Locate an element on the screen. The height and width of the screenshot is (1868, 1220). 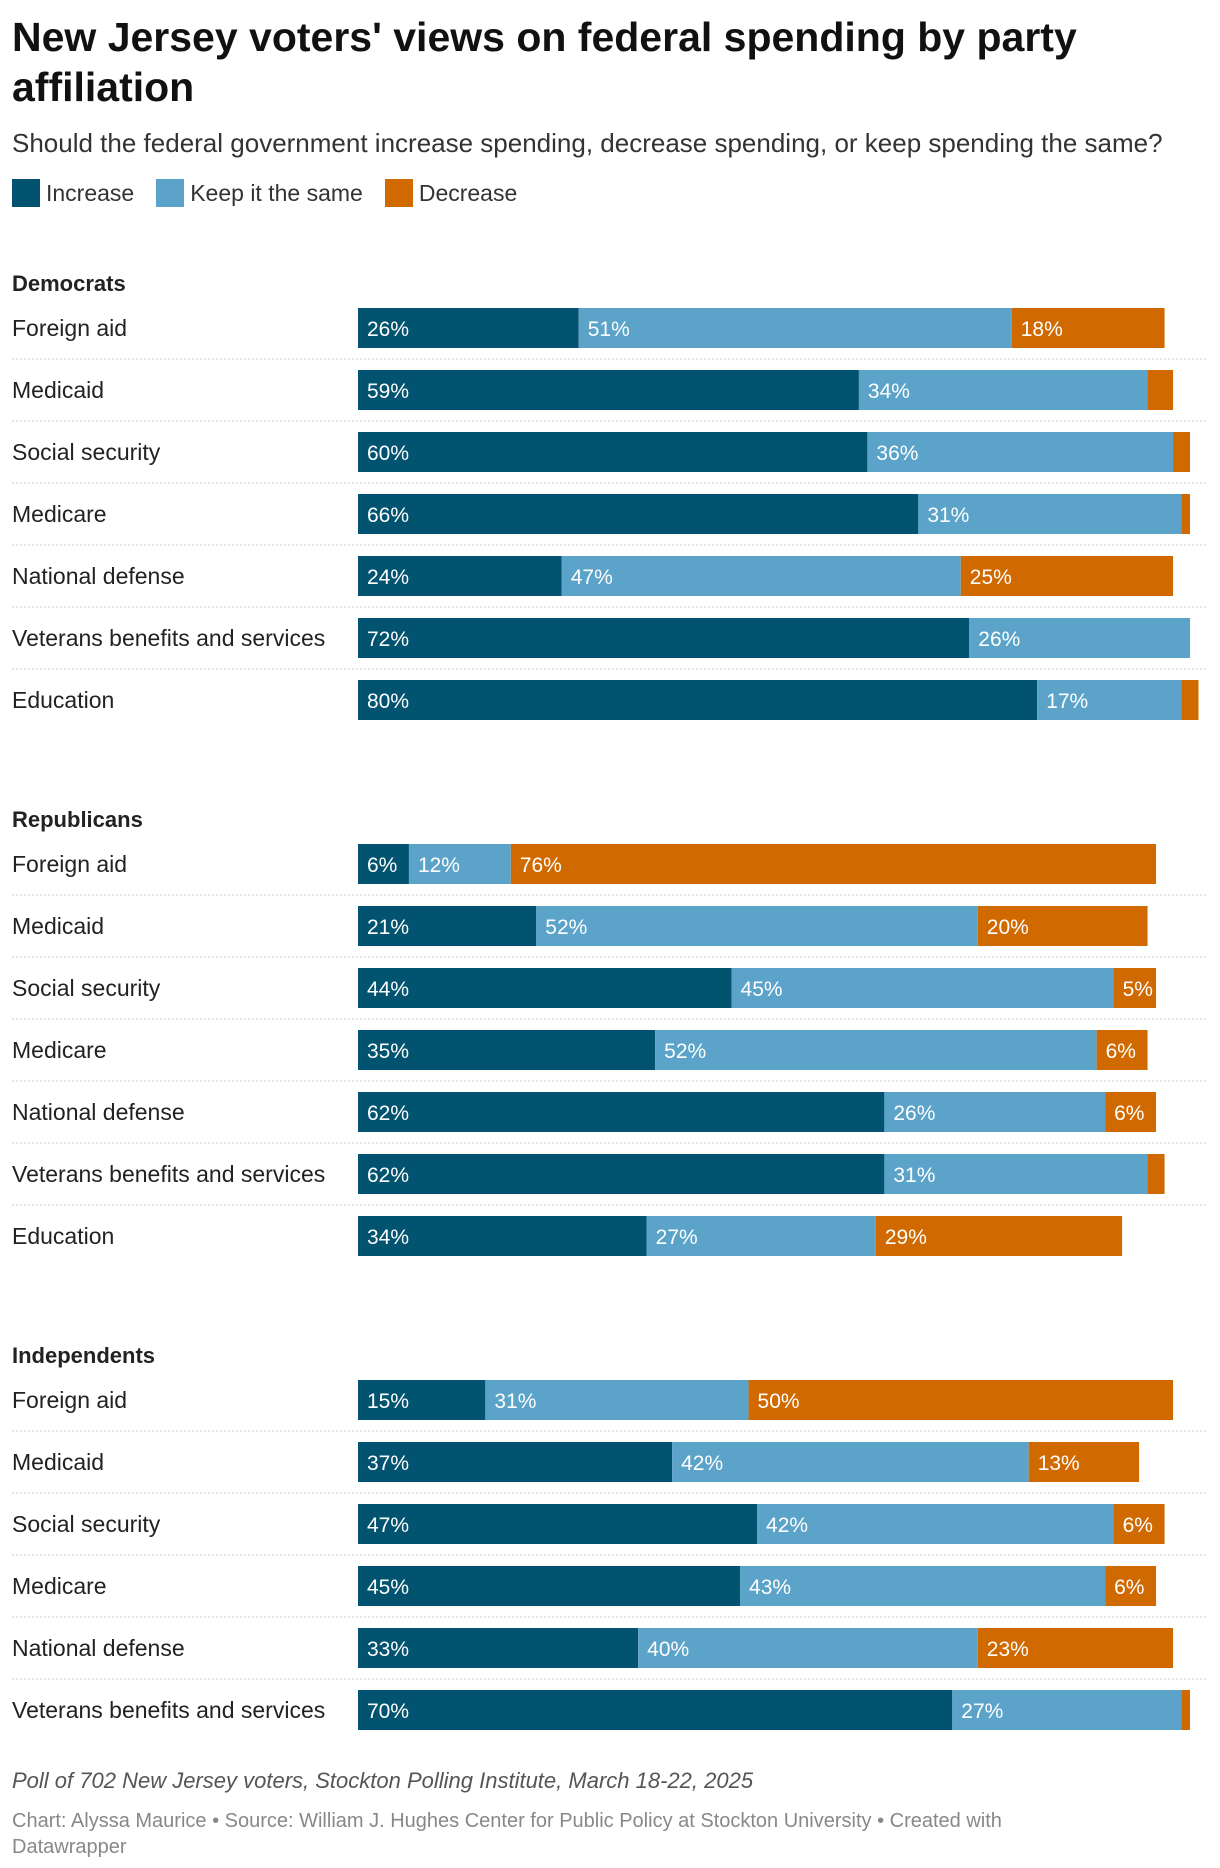
value-label-independents-veterans-benefits-and-services-keep-same: 27% is located at coordinates (982, 1711).